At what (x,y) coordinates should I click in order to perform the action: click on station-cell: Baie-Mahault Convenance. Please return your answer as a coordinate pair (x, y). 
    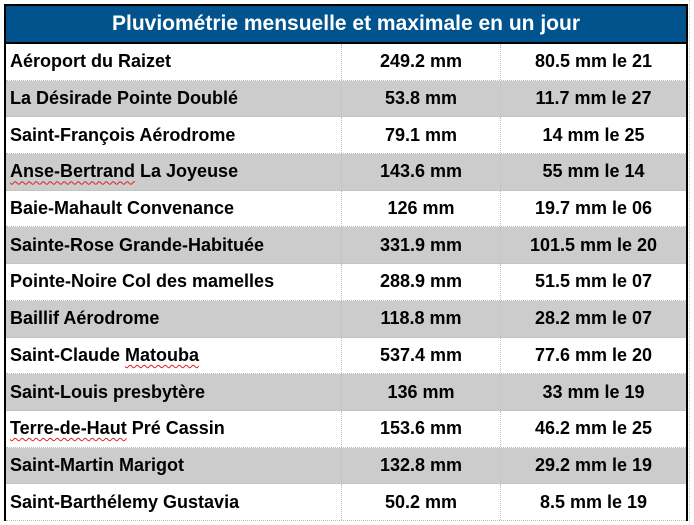
    Looking at the image, I should click on (174, 208).